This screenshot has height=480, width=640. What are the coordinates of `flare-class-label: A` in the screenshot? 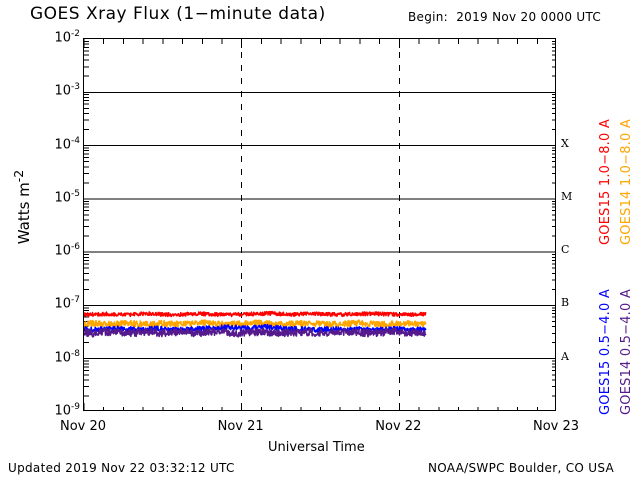 It's located at (565, 356).